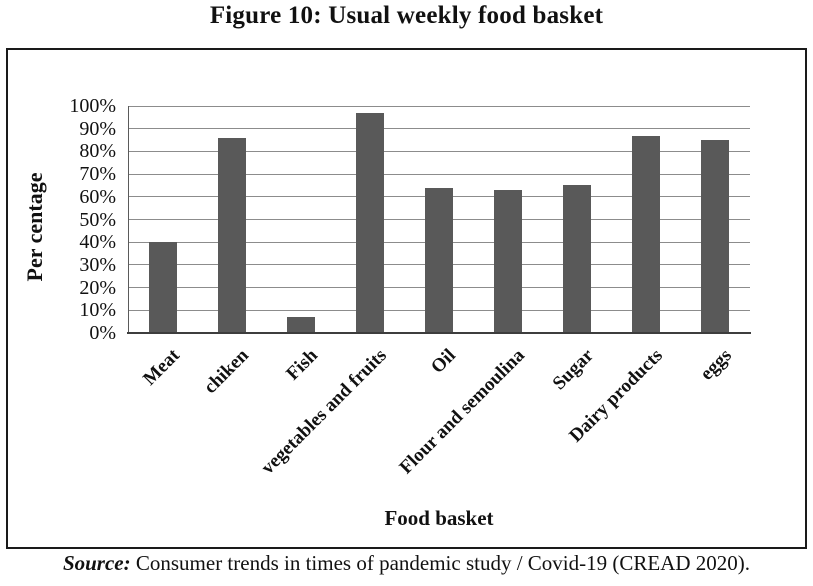 Image resolution: width=813 pixels, height=586 pixels. What do you see at coordinates (406, 15) in the screenshot?
I see `figure-title: Figure 10: Usual weekly food basket` at bounding box center [406, 15].